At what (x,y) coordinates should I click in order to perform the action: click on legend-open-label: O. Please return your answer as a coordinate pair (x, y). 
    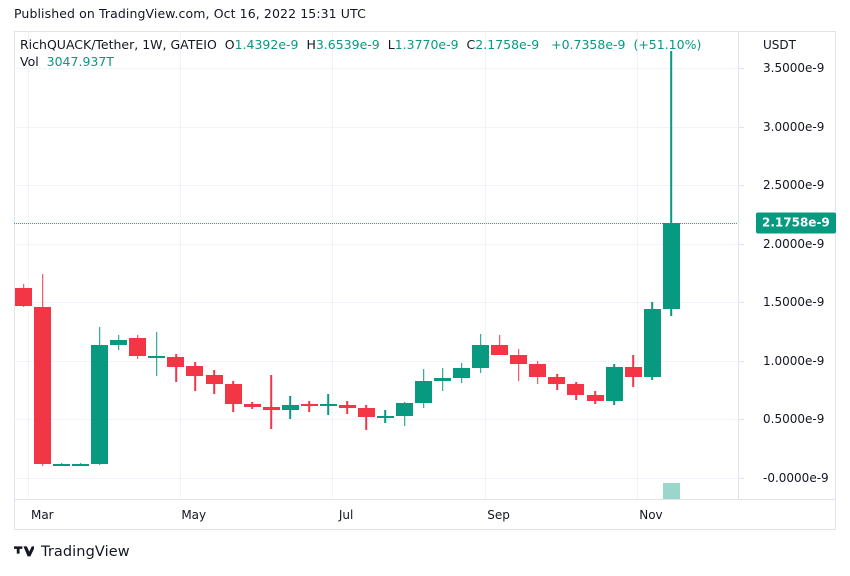
    Looking at the image, I should click on (229, 44).